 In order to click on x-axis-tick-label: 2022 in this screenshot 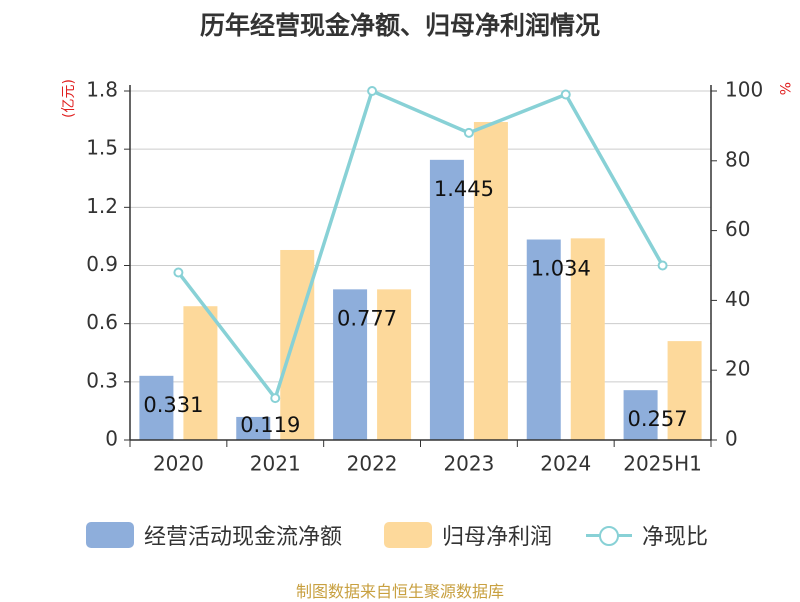, I will do `click(372, 464)`.